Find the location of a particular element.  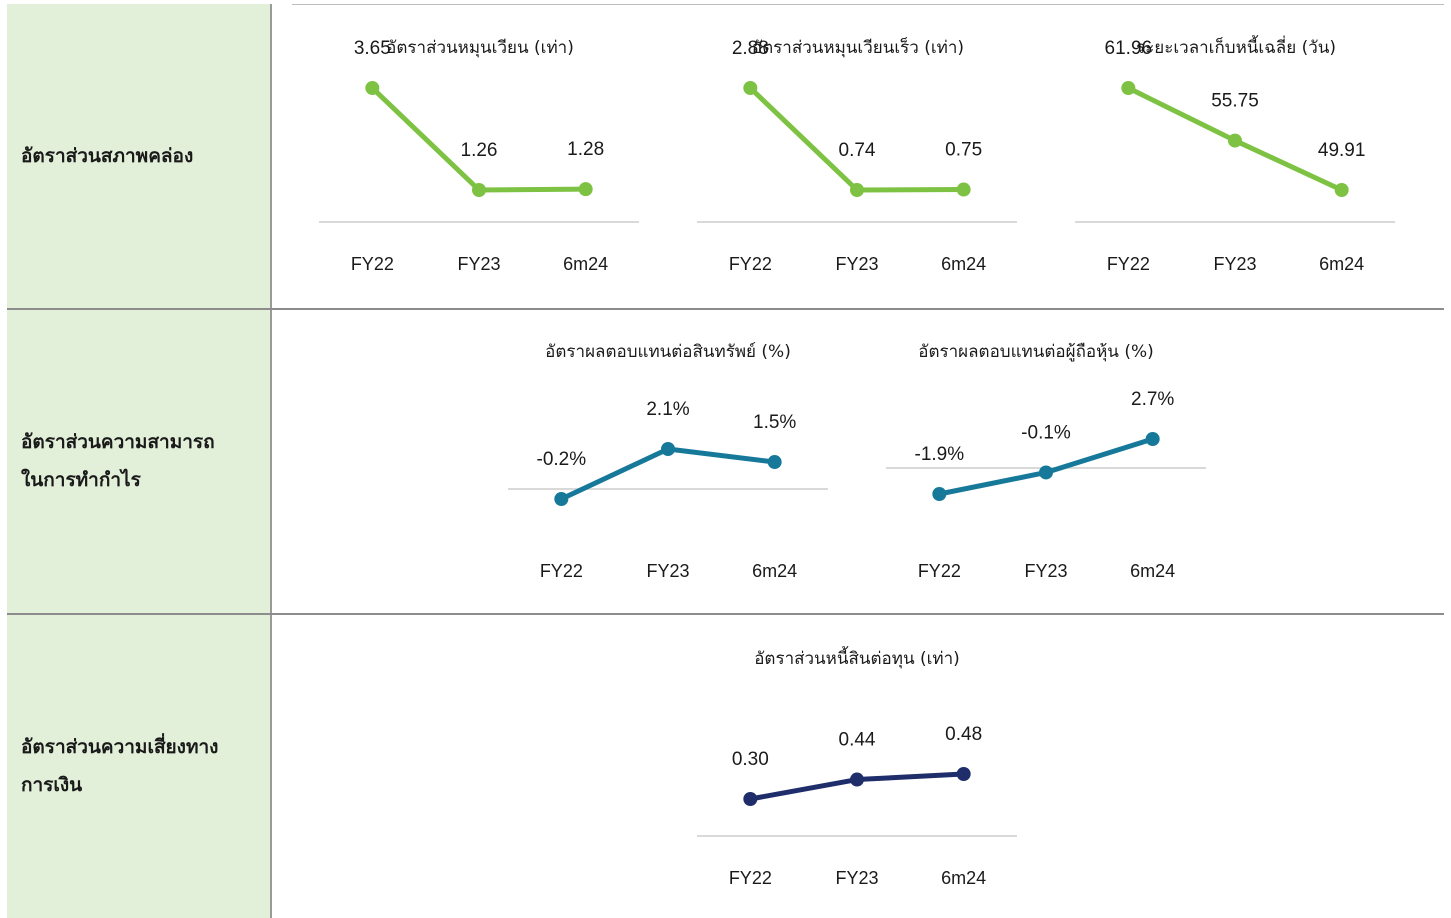

data-label: 0.75 is located at coordinates (963, 150).